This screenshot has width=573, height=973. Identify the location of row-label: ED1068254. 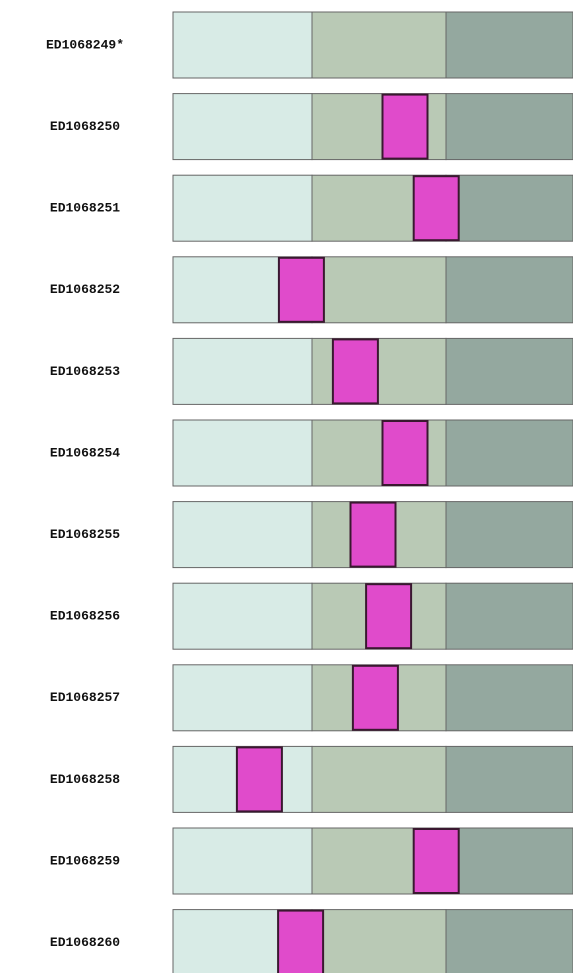
(85, 452).